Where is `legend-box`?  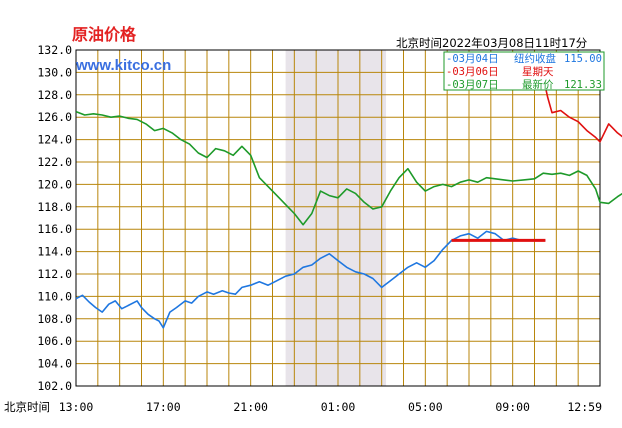 legend-box is located at coordinates (524, 71).